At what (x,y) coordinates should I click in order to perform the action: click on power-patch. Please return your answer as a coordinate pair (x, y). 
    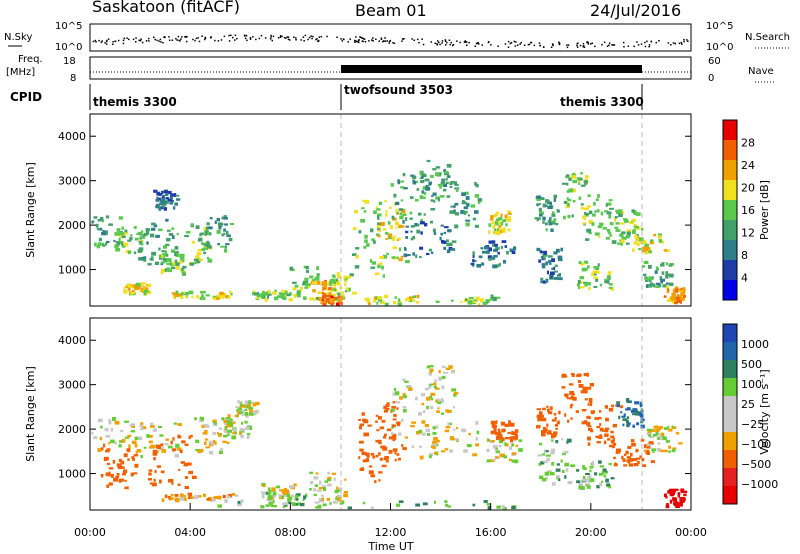
    Looking at the image, I should click on (137, 289).